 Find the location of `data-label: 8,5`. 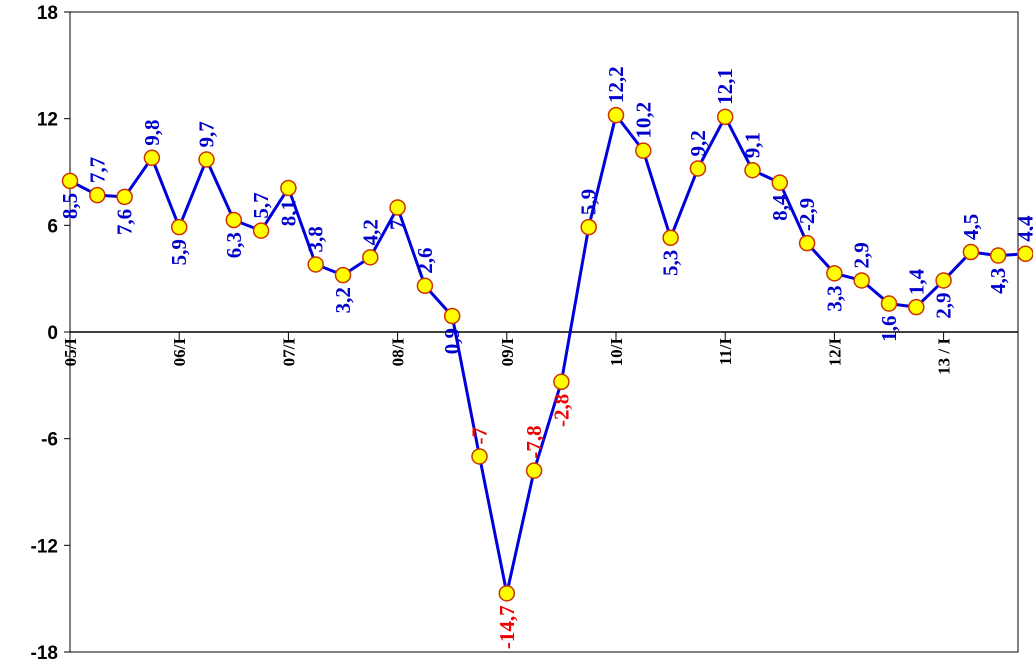

data-label: 8,5 is located at coordinates (70, 206).